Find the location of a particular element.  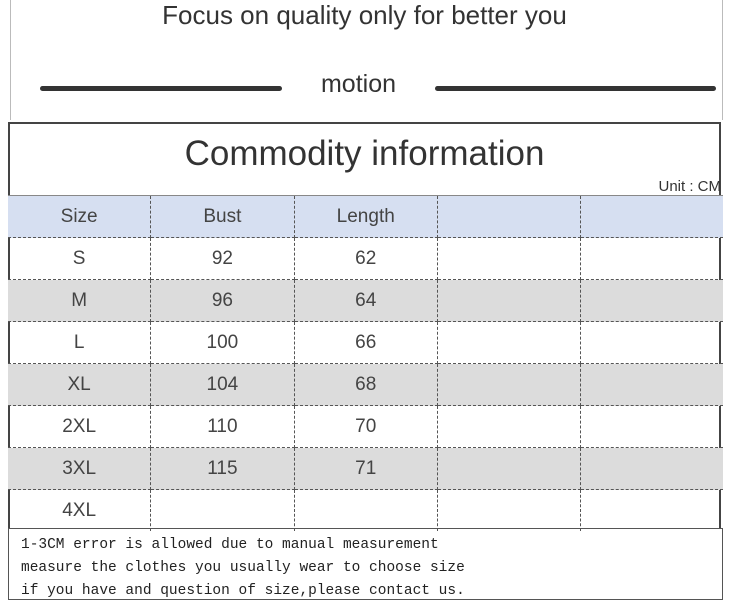

table-cell: 70 is located at coordinates (366, 426).